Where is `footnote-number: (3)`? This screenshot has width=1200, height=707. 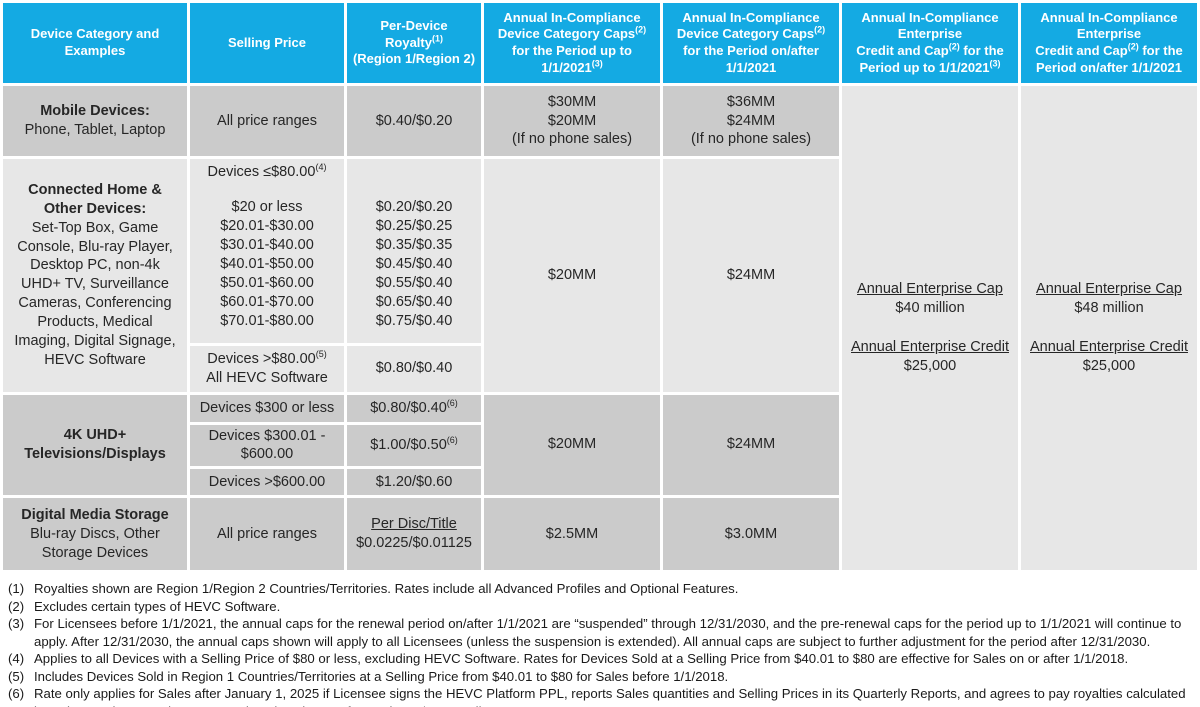 footnote-number: (3) is located at coordinates (16, 624).